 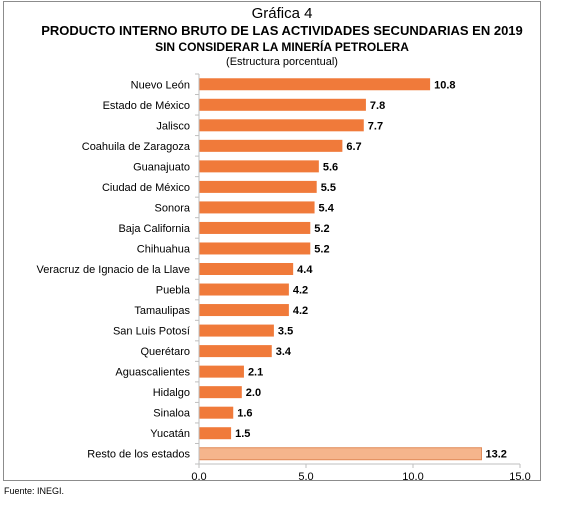 What do you see at coordinates (162, 311) in the screenshot?
I see `category-label: Tamaulipas` at bounding box center [162, 311].